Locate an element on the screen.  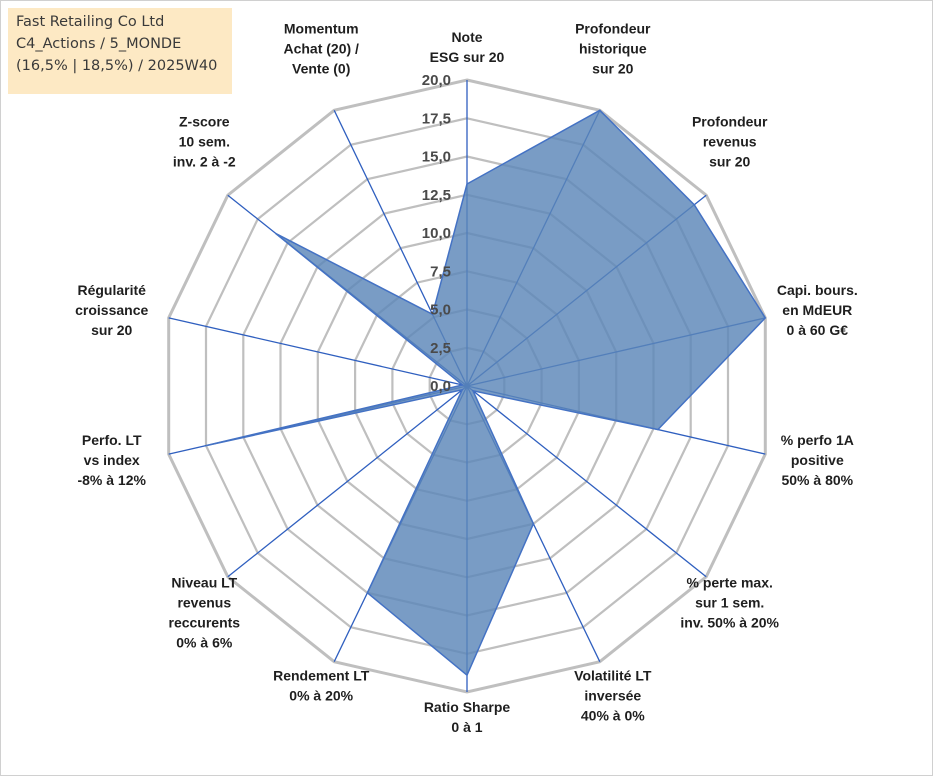
axis-label: Perfo. LT vs index -8% à 12% is located at coordinates (111, 460).